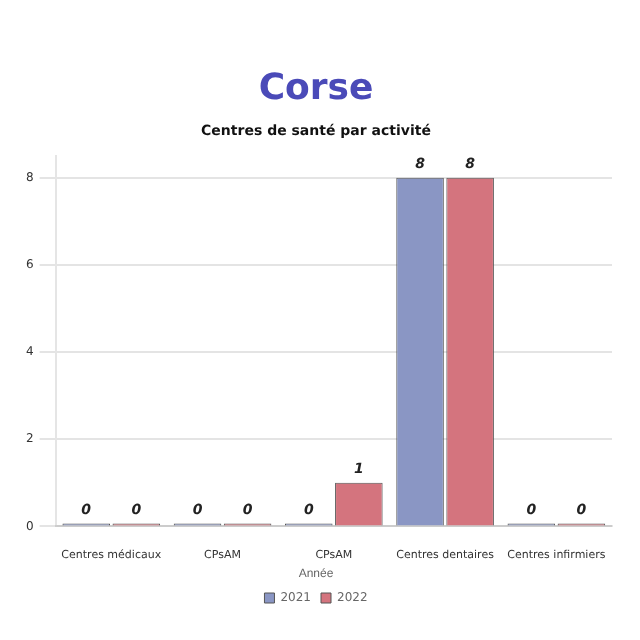 The height and width of the screenshot is (640, 640). Describe the element at coordinates (316, 87) in the screenshot. I see `chart-title: Corse` at that location.